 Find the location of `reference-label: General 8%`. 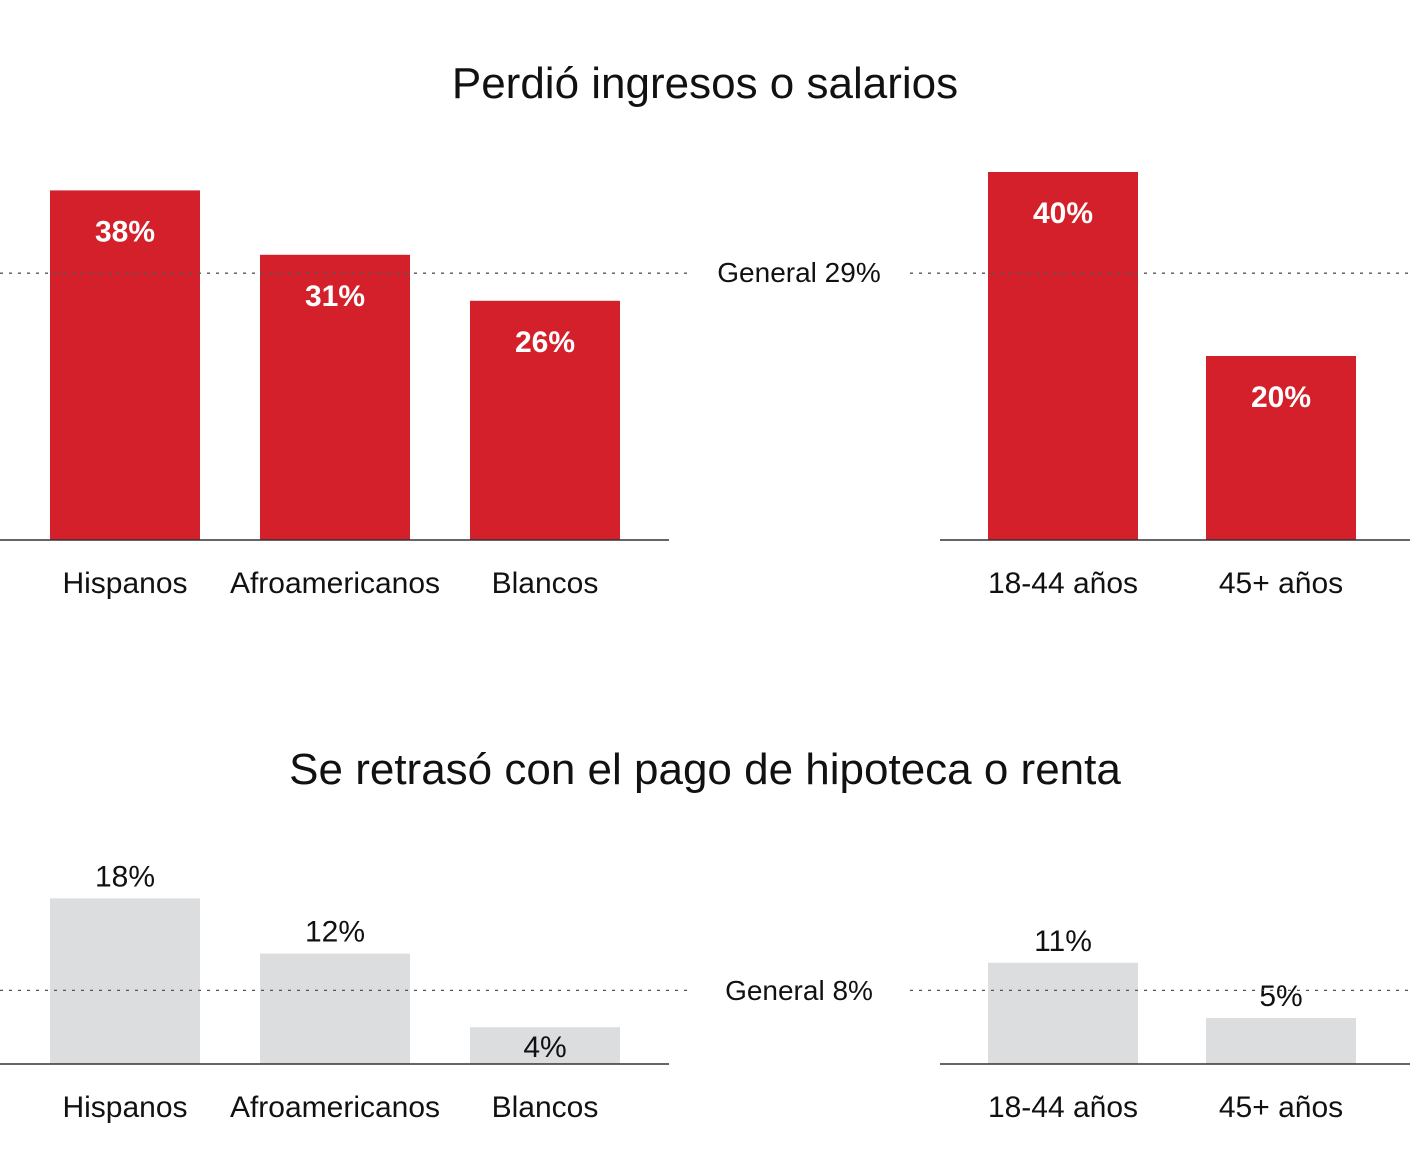

reference-label: General 8% is located at coordinates (799, 990).